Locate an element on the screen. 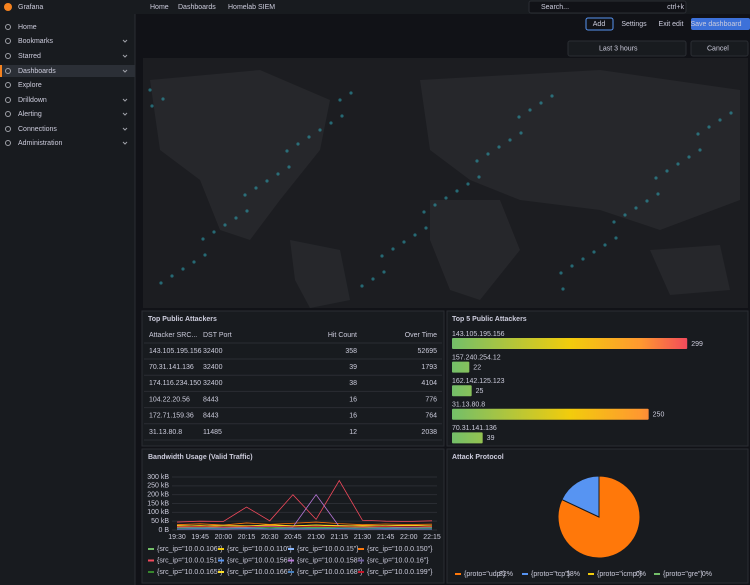 Image resolution: width=750 pixels, height=585 pixels. legend-entry: {src_ip="10.0.0.166"} is located at coordinates (260, 572).